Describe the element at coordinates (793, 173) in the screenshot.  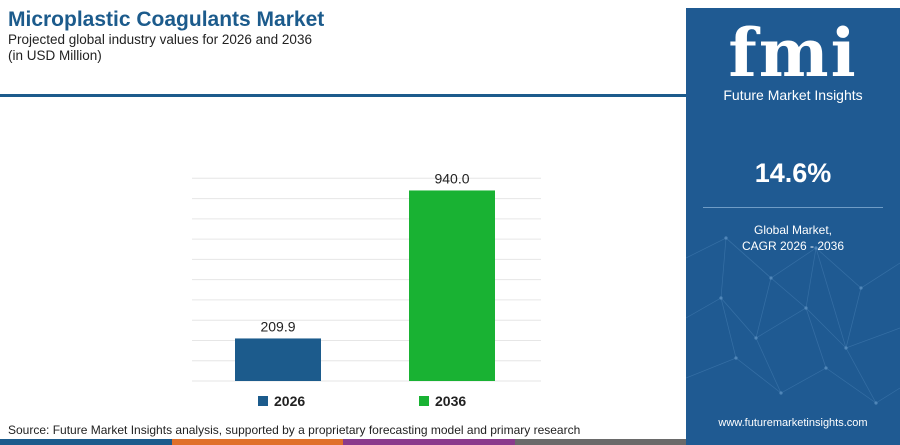
I see `cagr-value: 14.6%` at that location.